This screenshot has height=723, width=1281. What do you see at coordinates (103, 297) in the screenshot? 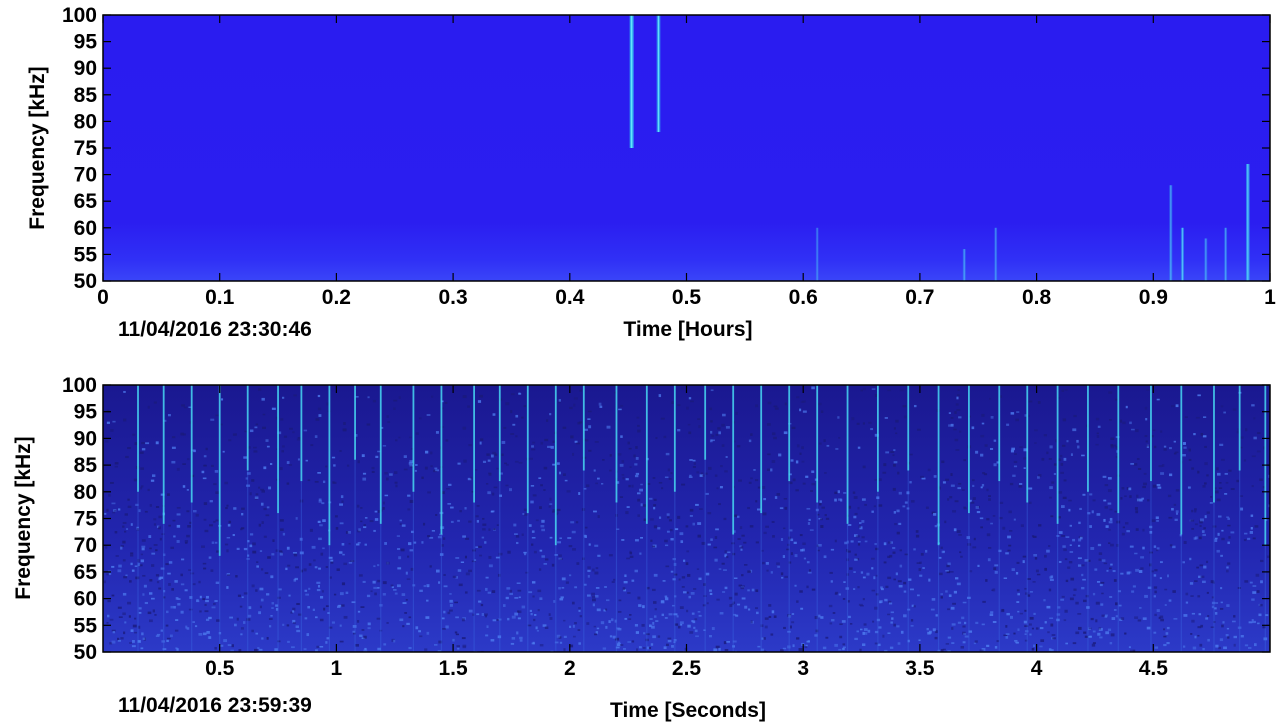
I see `x-tick-label: 0` at bounding box center [103, 297].